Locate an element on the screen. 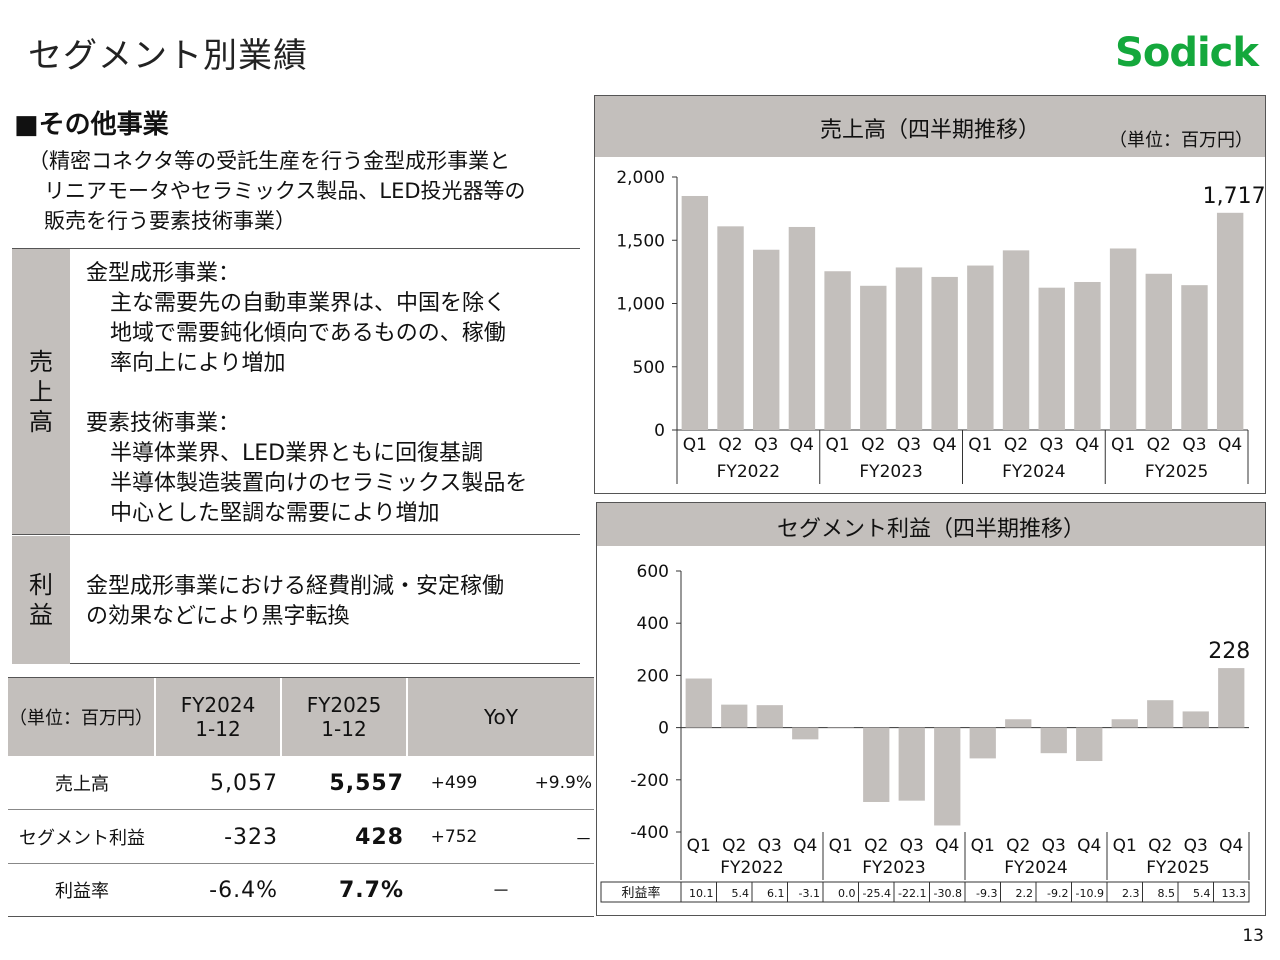  profit-chart-title: セグメント利益（四半期推移） is located at coordinates (930, 529).